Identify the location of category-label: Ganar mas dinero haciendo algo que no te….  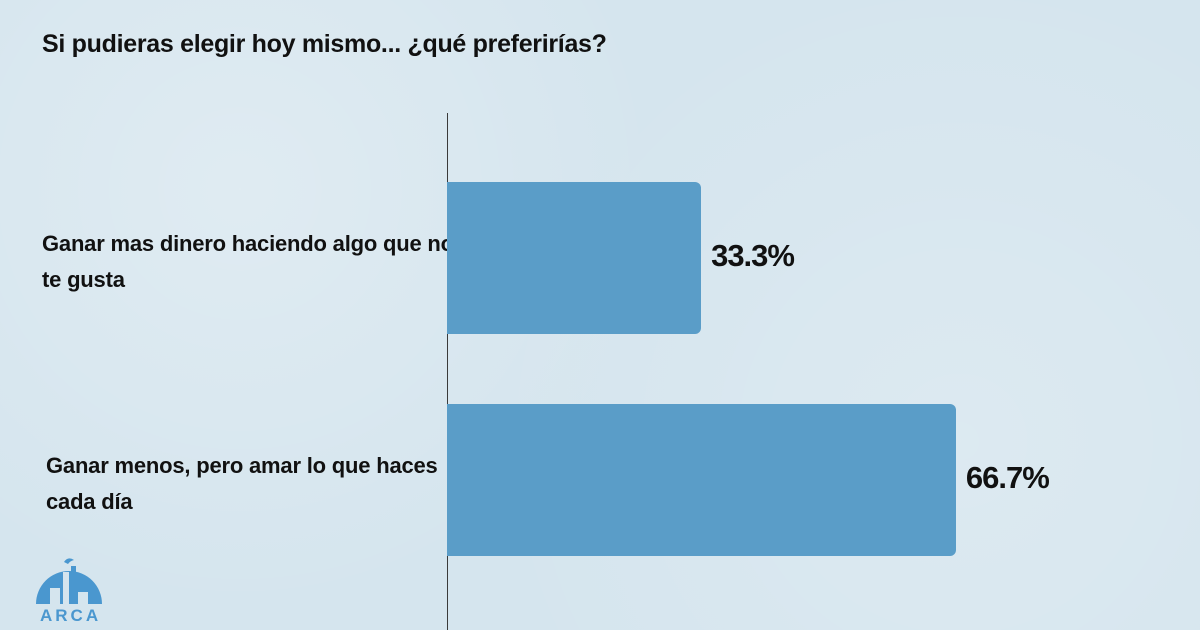
(248, 261).